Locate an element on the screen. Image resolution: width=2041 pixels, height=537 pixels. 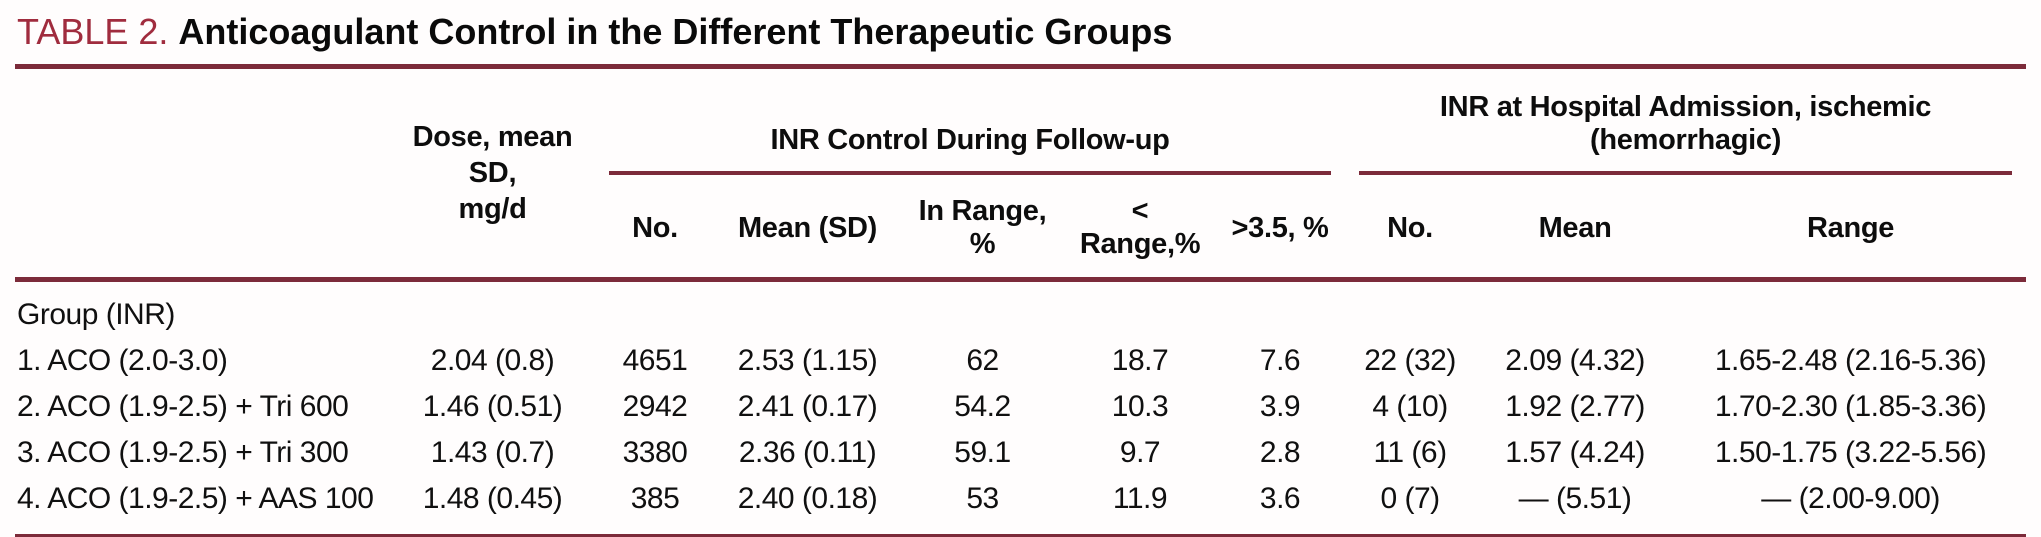
cell-mean-admission: 1.92 (2.77) is located at coordinates (1575, 406).